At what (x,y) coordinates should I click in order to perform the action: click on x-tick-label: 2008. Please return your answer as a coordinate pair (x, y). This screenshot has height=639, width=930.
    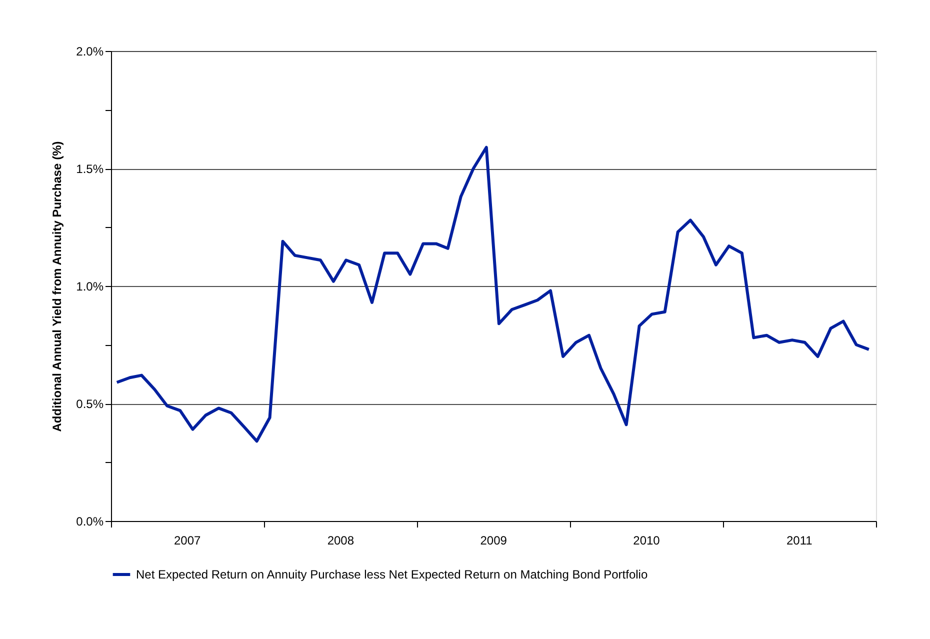
    Looking at the image, I should click on (340, 541).